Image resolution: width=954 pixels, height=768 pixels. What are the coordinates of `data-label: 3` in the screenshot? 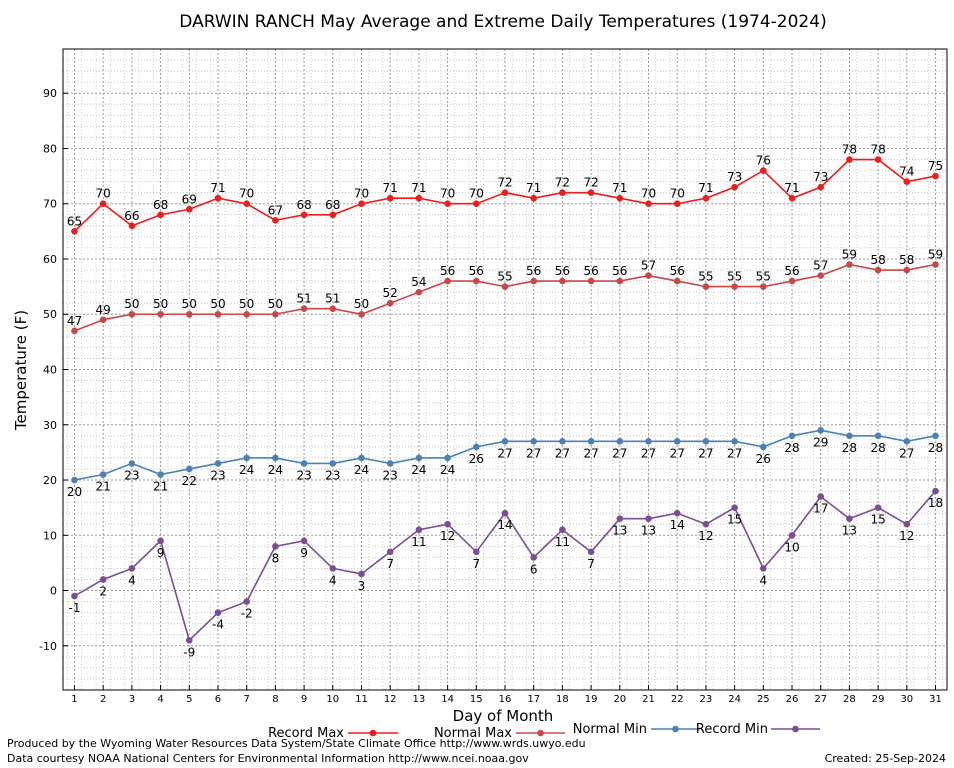 It's located at (362, 586).